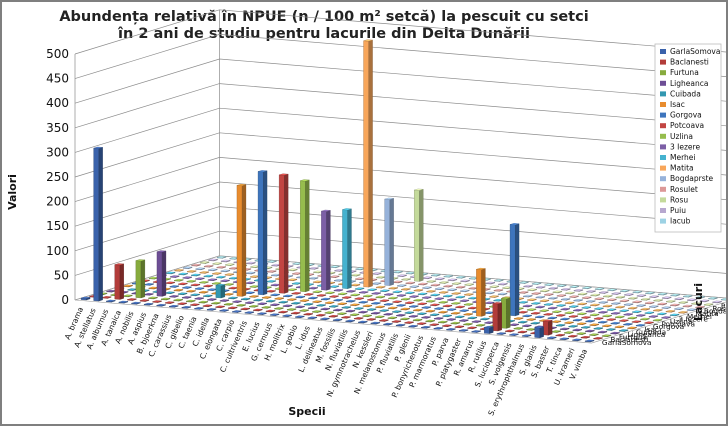 Image resolution: width=728 pixels, height=426 pixels. I want to click on z-axis-title: Lacuri, so click(698, 302).